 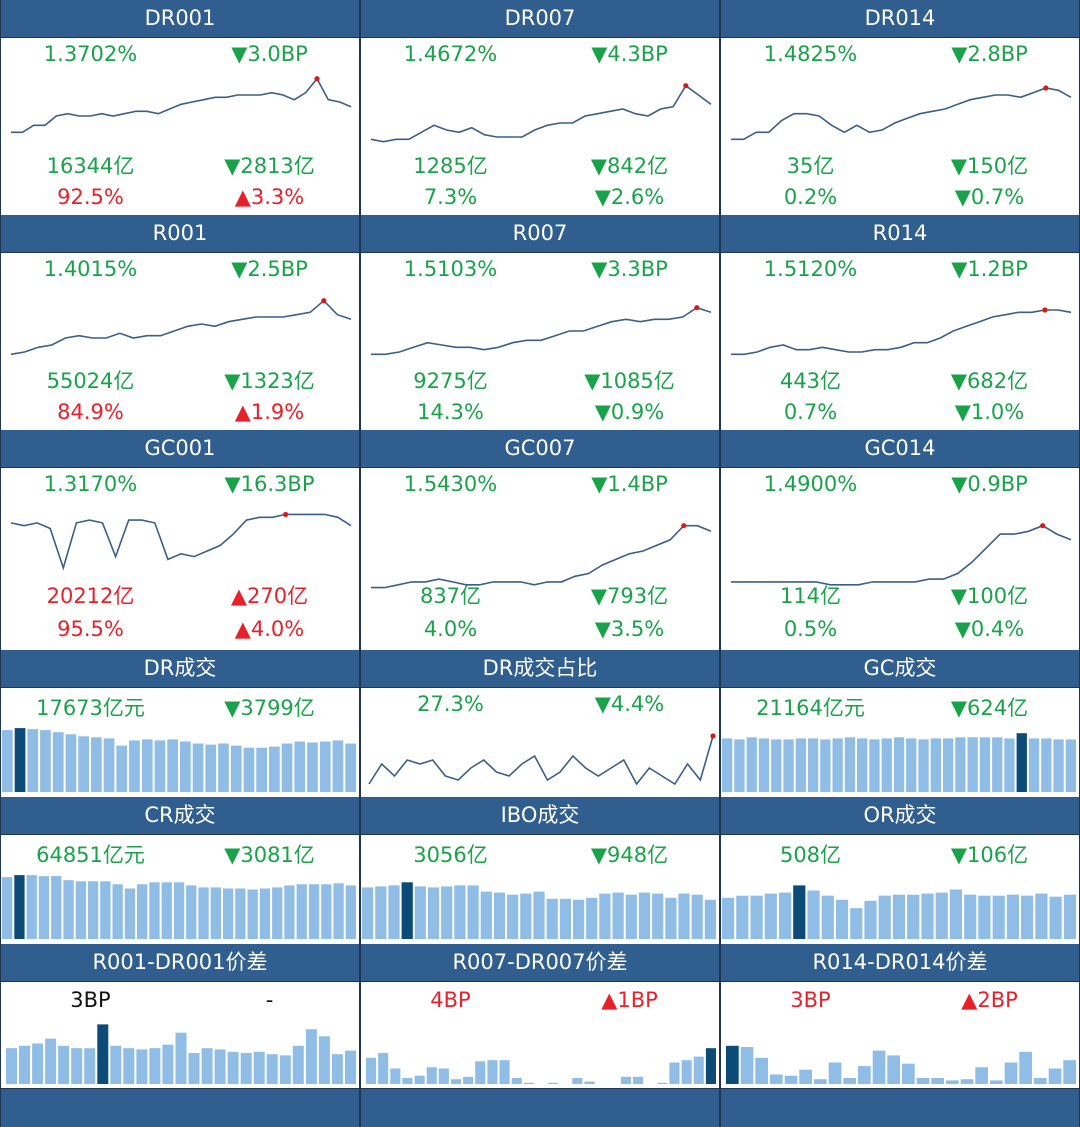 I want to click on volume-total: 17673亿元, so click(x=90, y=708).